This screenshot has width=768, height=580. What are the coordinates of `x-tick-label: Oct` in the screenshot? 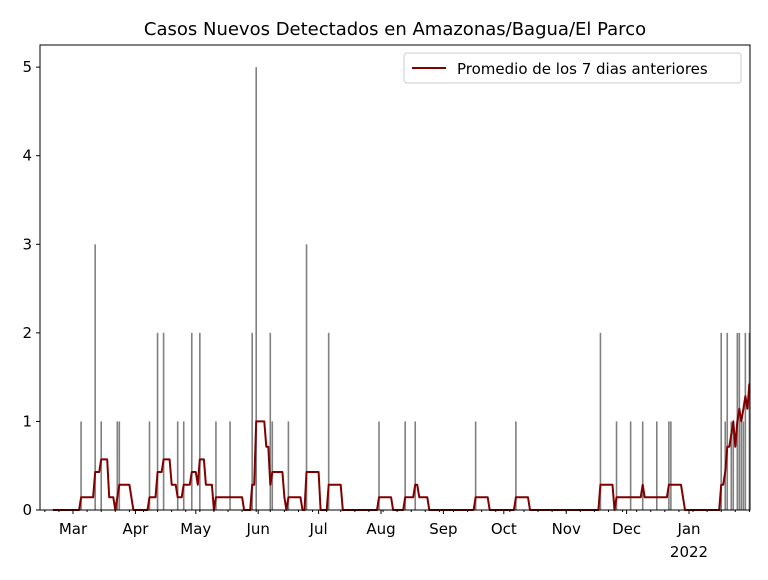 It's located at (504, 529).